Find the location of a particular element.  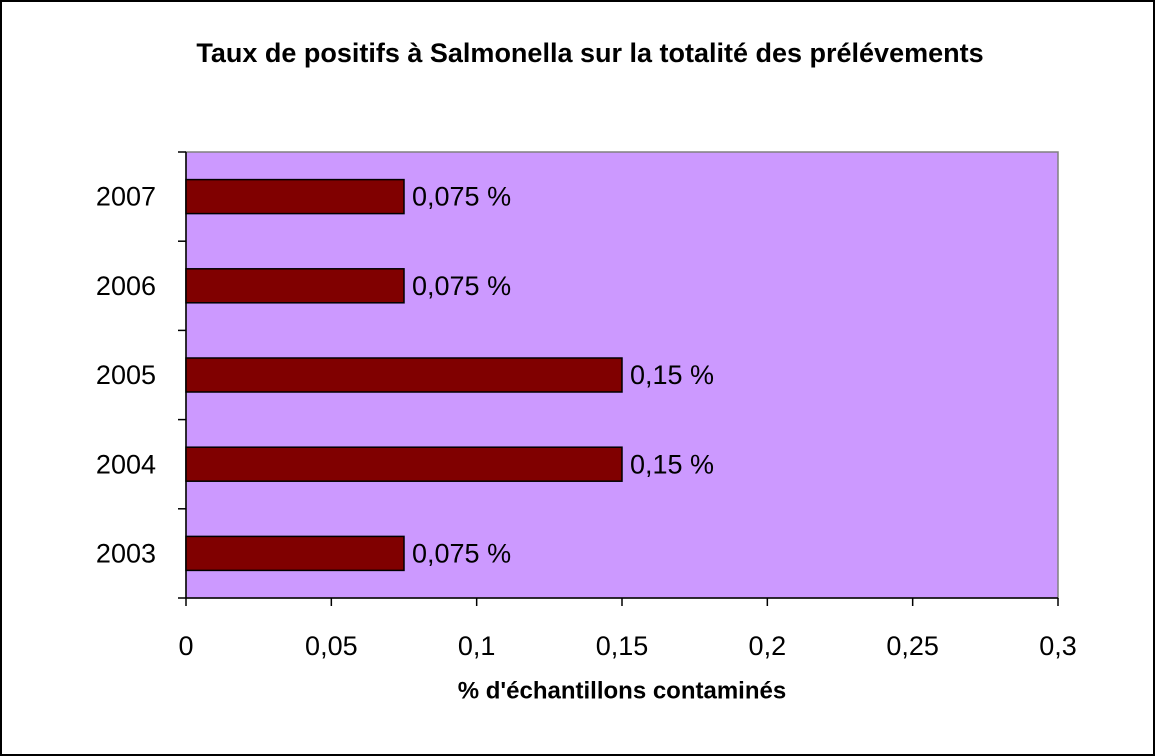

x-axis-label: % d'échantillons contaminés is located at coordinates (622, 690).